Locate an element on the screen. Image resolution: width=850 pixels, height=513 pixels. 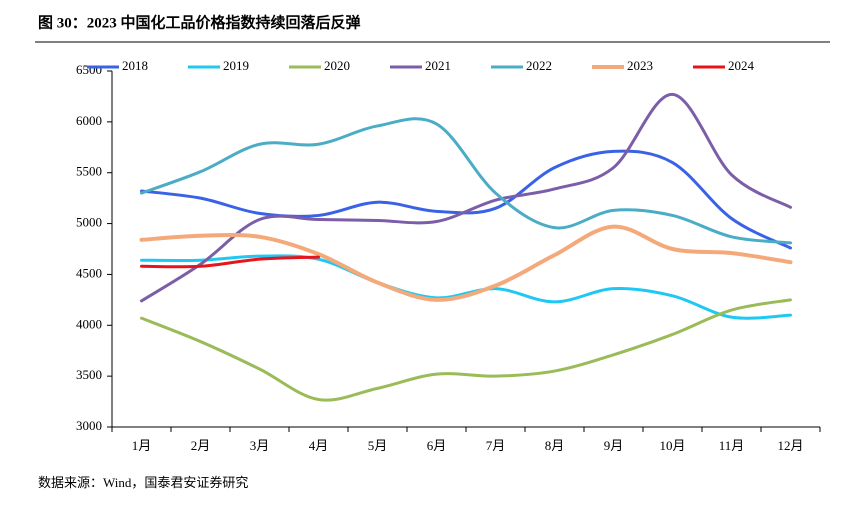
y-tick-label: 4000 is located at coordinates (89, 323).